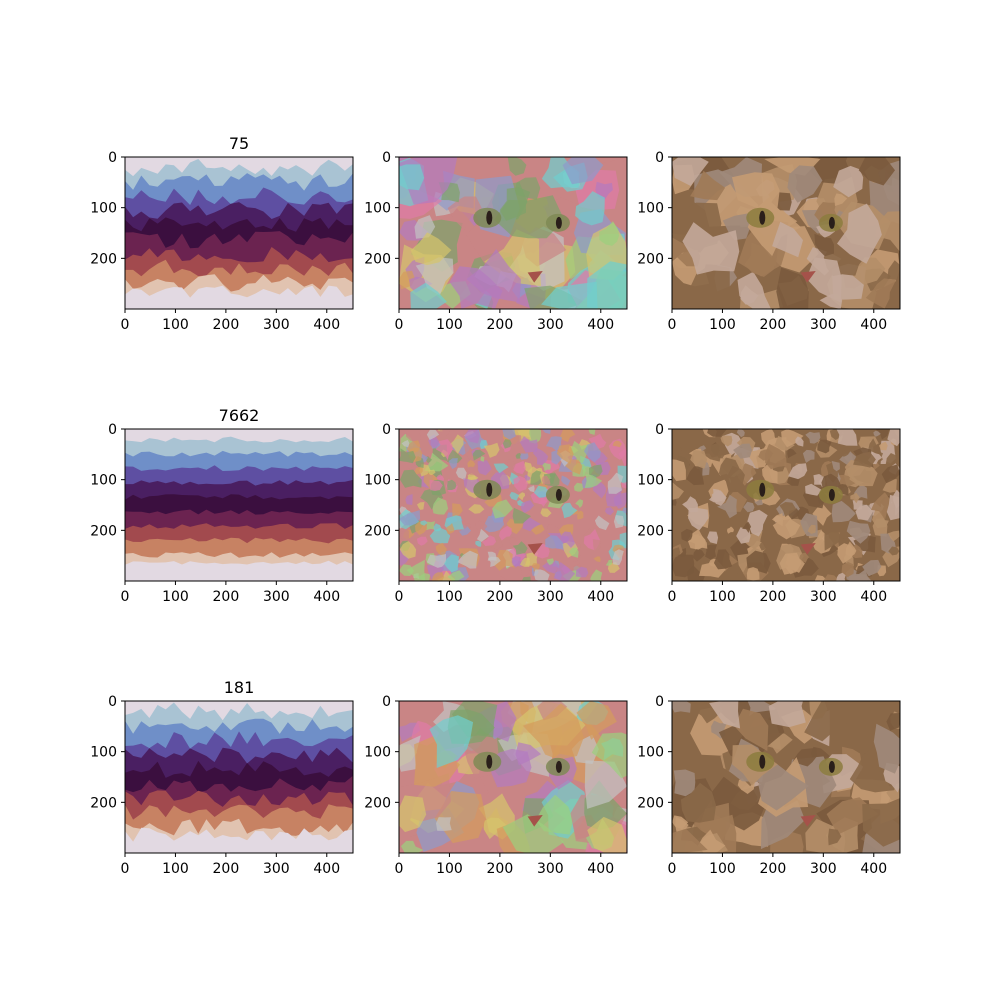  I want to click on panel-r1-c2-image, so click(513, 233).